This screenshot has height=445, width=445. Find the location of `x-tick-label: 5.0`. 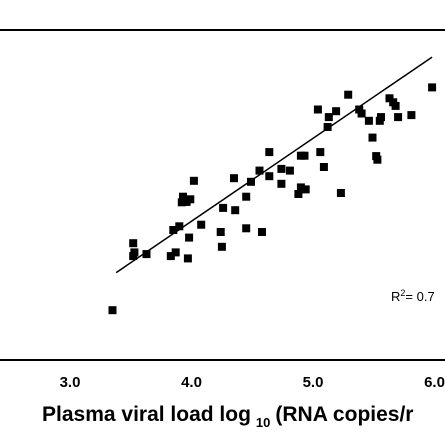

x-tick-label: 5.0 is located at coordinates (313, 382).